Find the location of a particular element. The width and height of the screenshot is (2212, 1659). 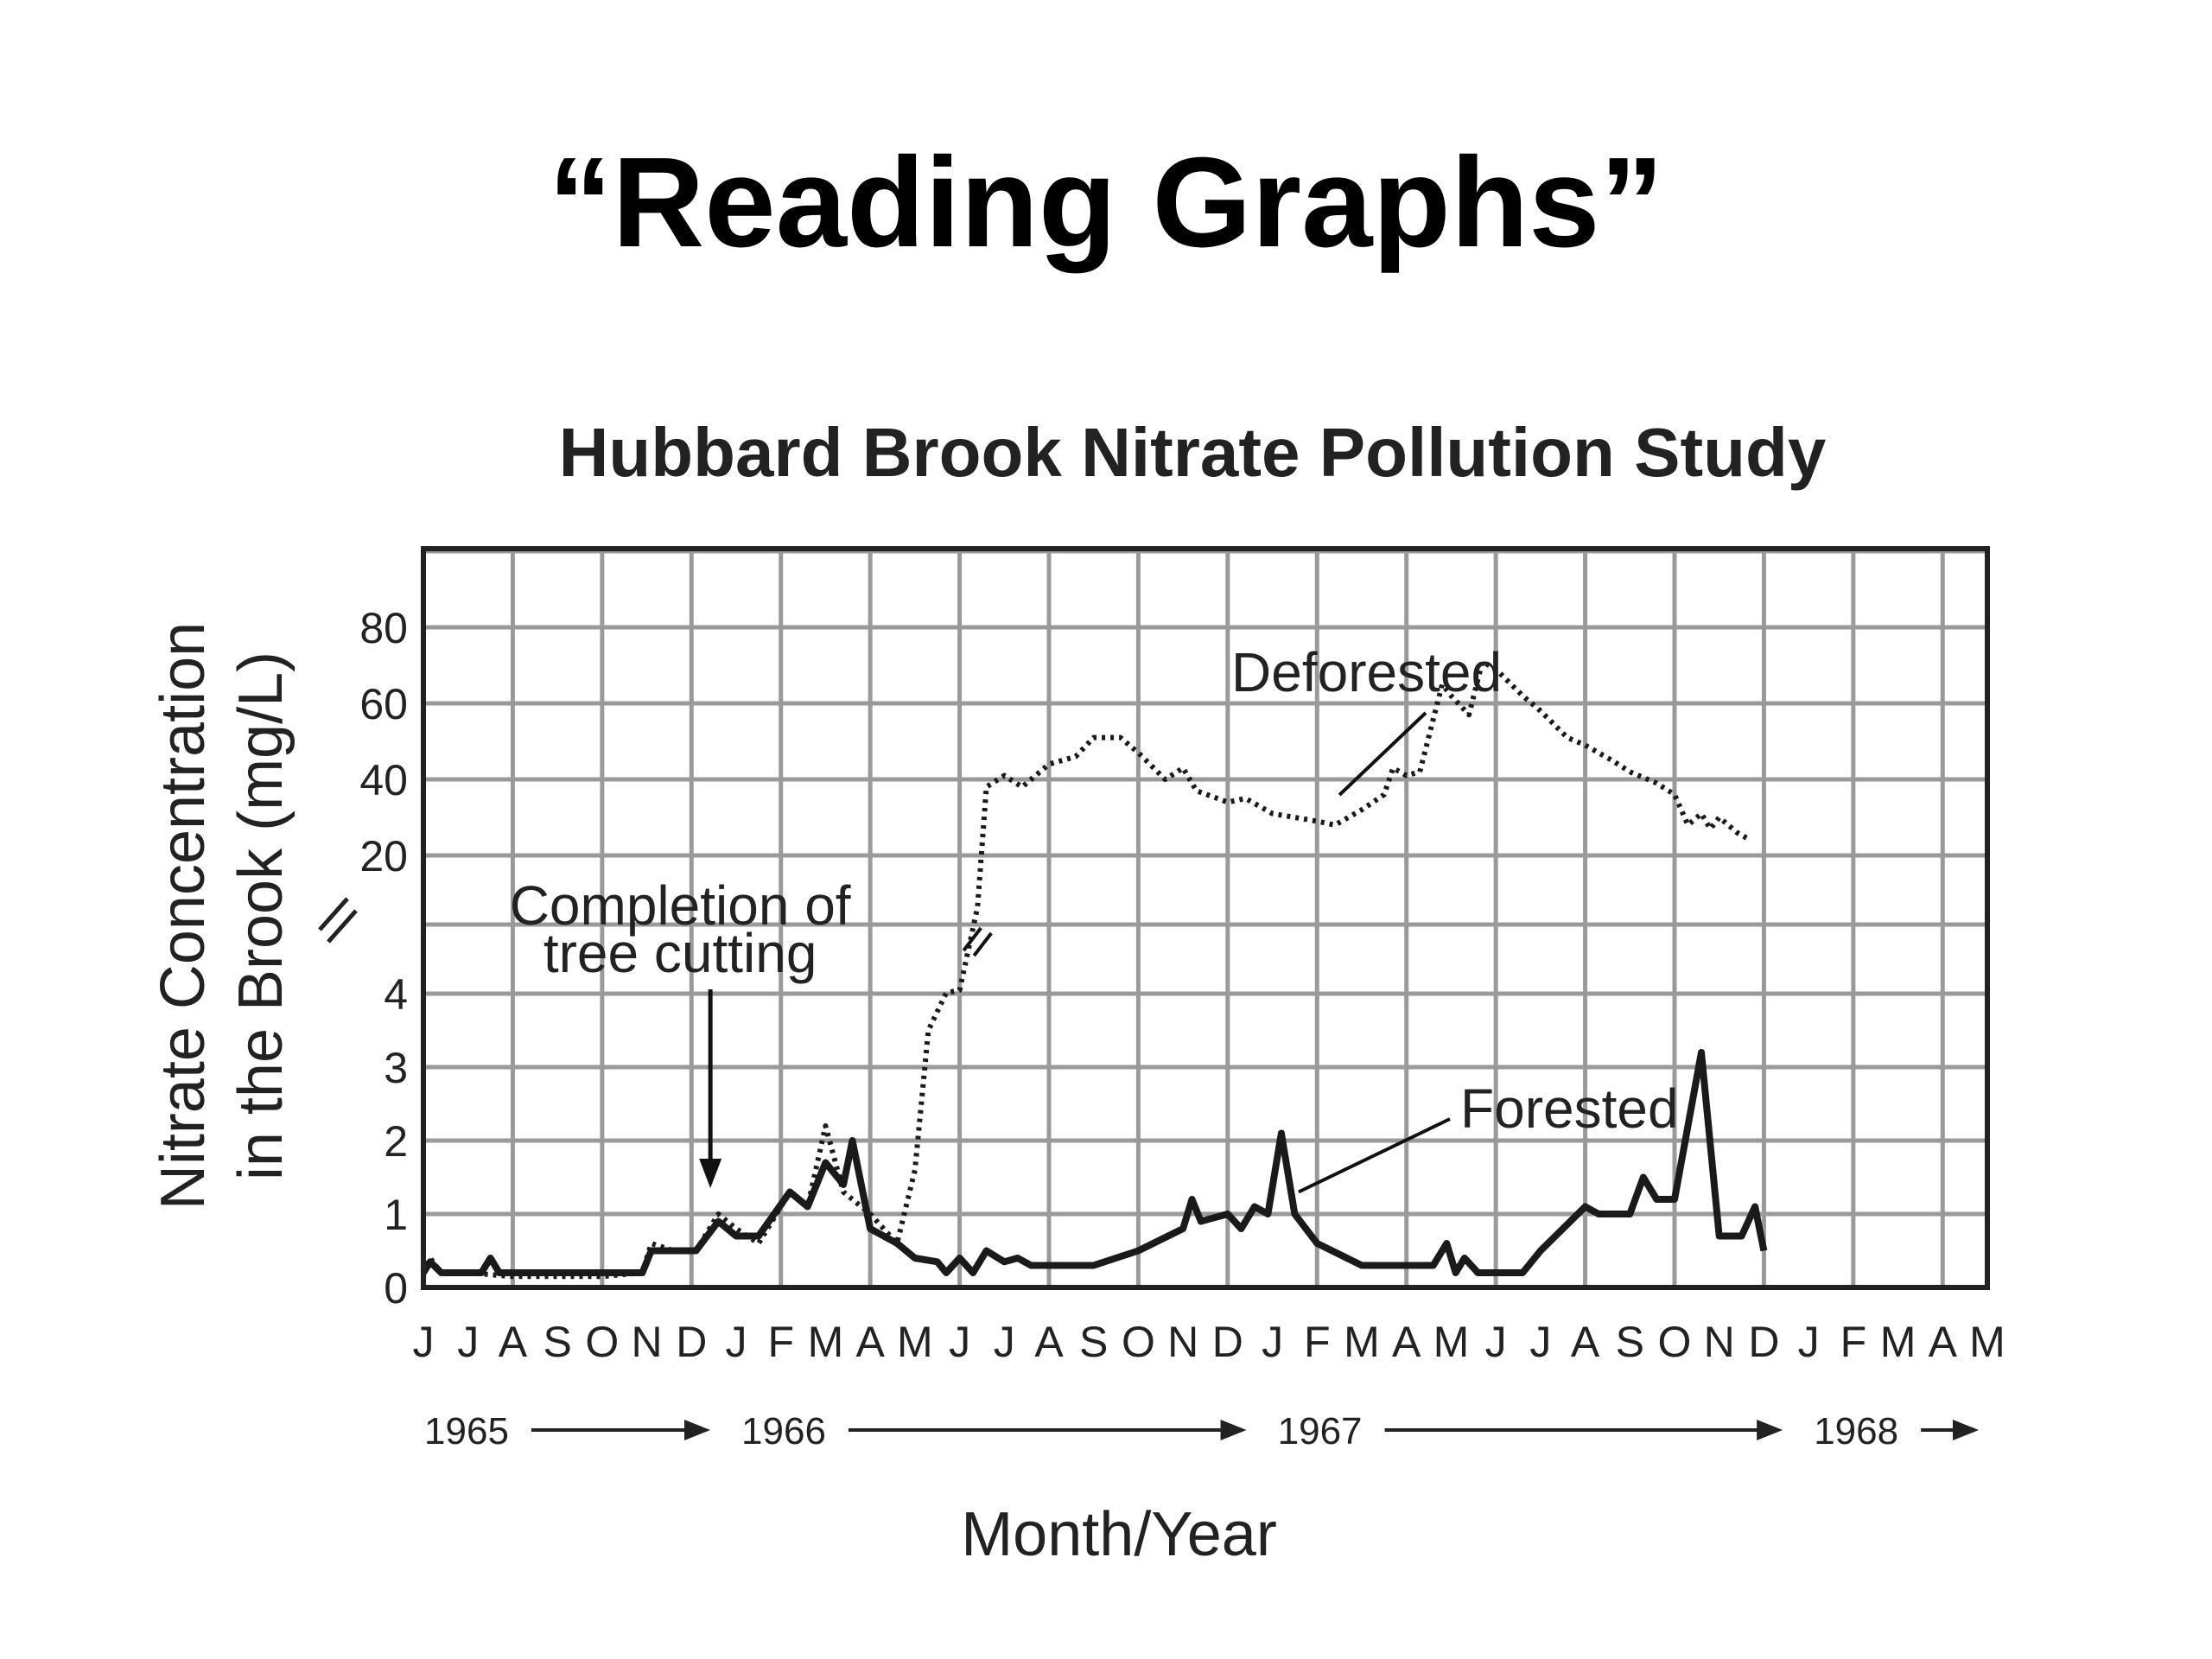

y-tick-label: 1 is located at coordinates (396, 1215).